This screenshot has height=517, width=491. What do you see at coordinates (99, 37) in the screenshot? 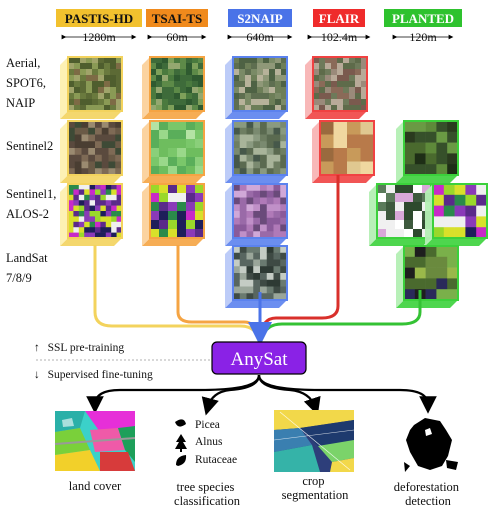
I see `header-pastis-hd-size: 1280m` at bounding box center [99, 37].